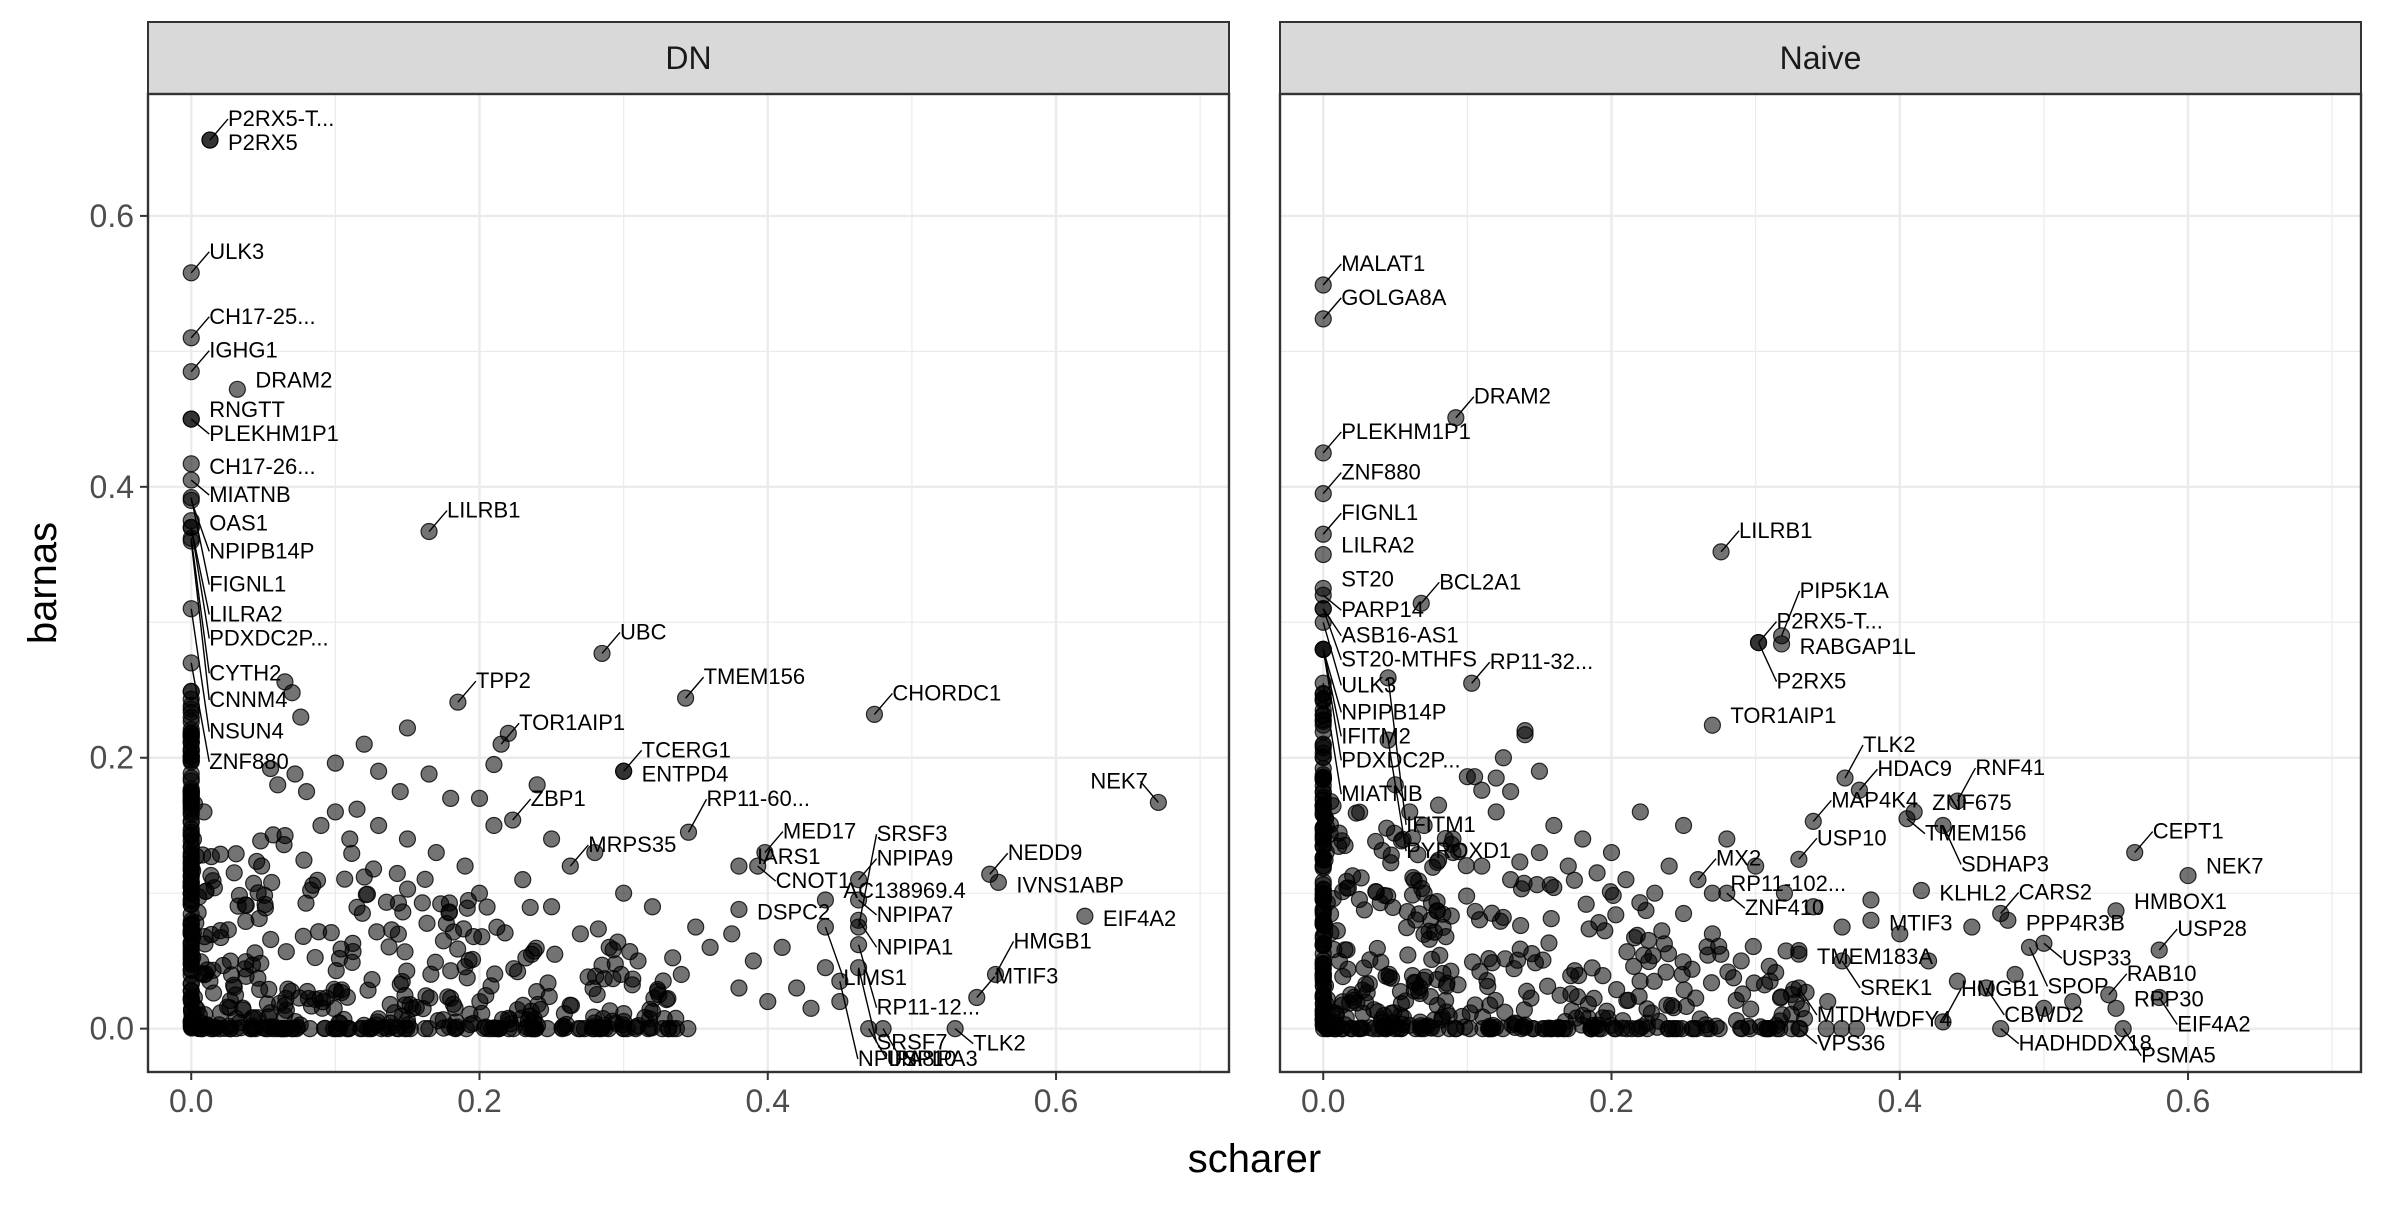 This screenshot has width=2400, height=1205. Describe the element at coordinates (558, 798) in the screenshot. I see `point-label: ZBP1` at that location.